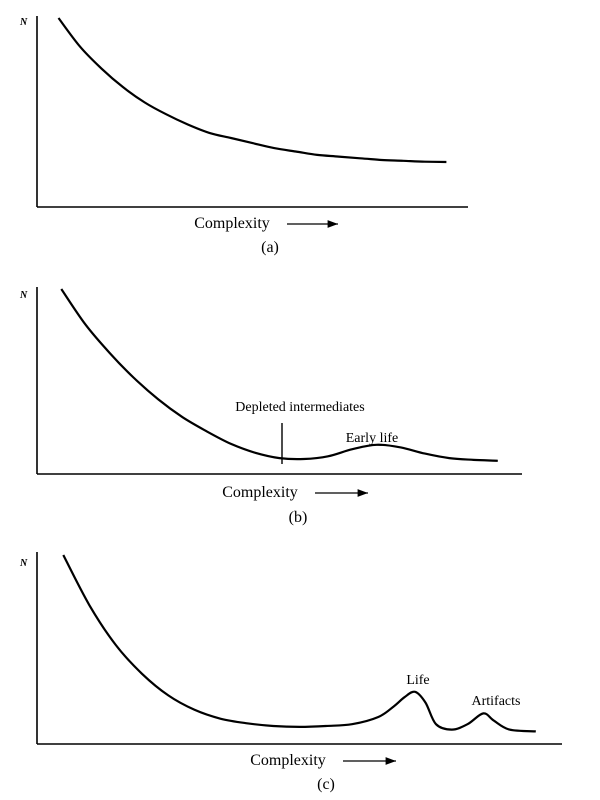 This screenshot has width=600, height=800. I want to click on annotation-early-life: Early life, so click(372, 438).